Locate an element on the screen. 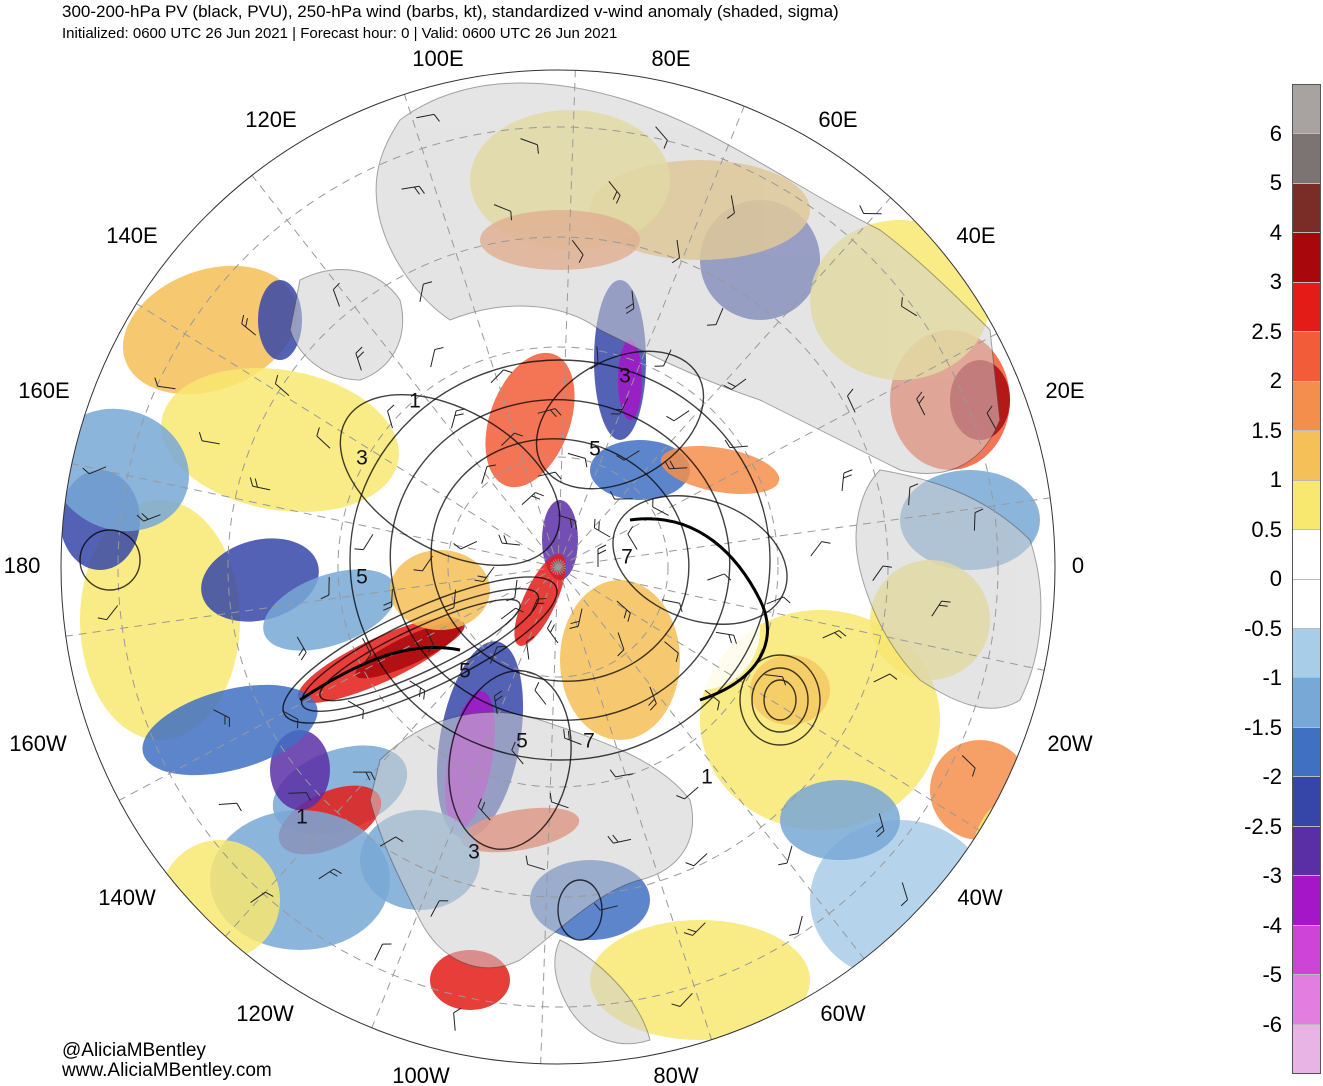 The image size is (1323, 1086). colorbar-label: 0 is located at coordinates (1275, 578).